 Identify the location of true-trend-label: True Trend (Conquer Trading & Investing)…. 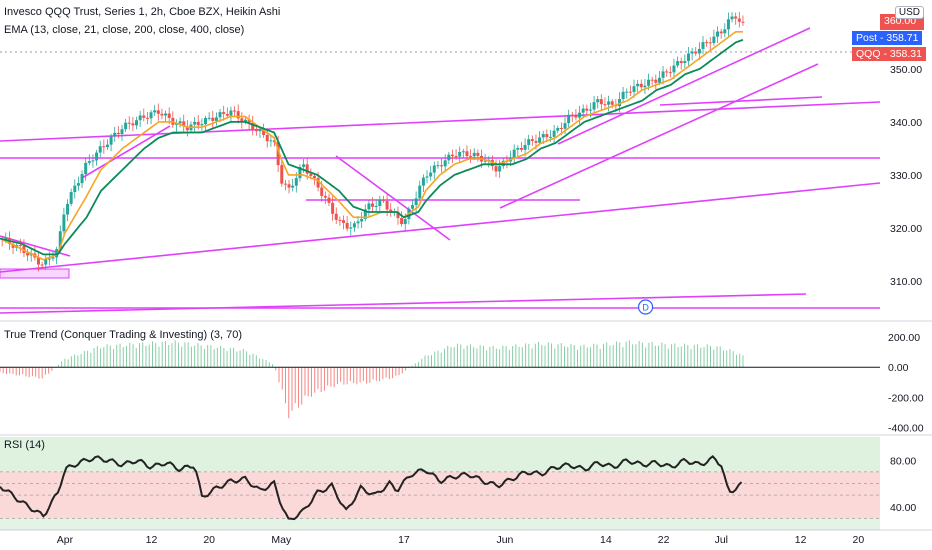
(123, 335).